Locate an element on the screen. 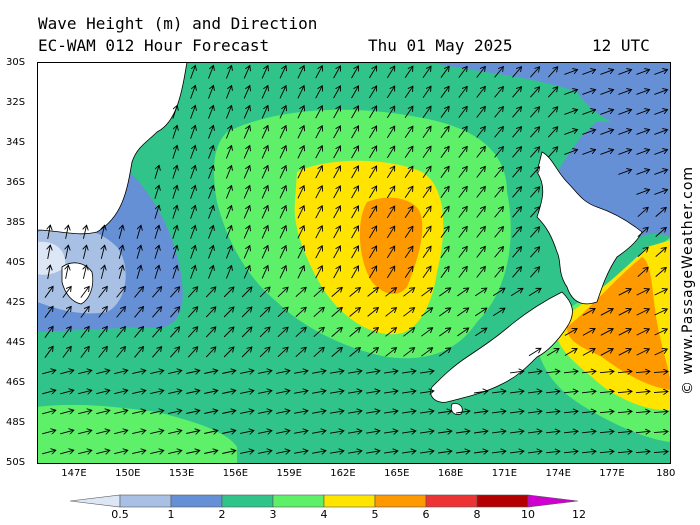 Image resolution: width=700 pixels, height=525 pixels. sea-2-3m-north is located at coordinates (277, 107).